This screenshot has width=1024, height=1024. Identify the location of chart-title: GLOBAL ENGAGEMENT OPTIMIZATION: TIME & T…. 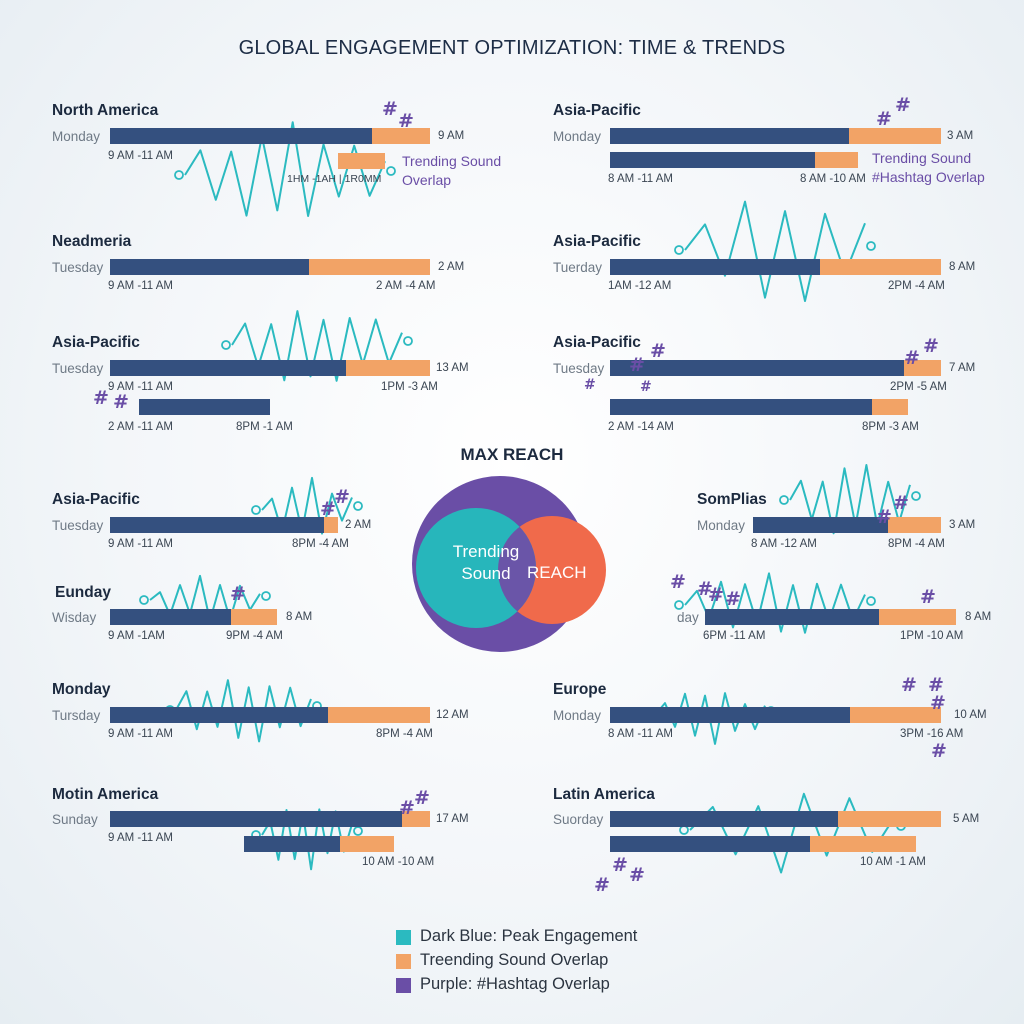
(512, 48).